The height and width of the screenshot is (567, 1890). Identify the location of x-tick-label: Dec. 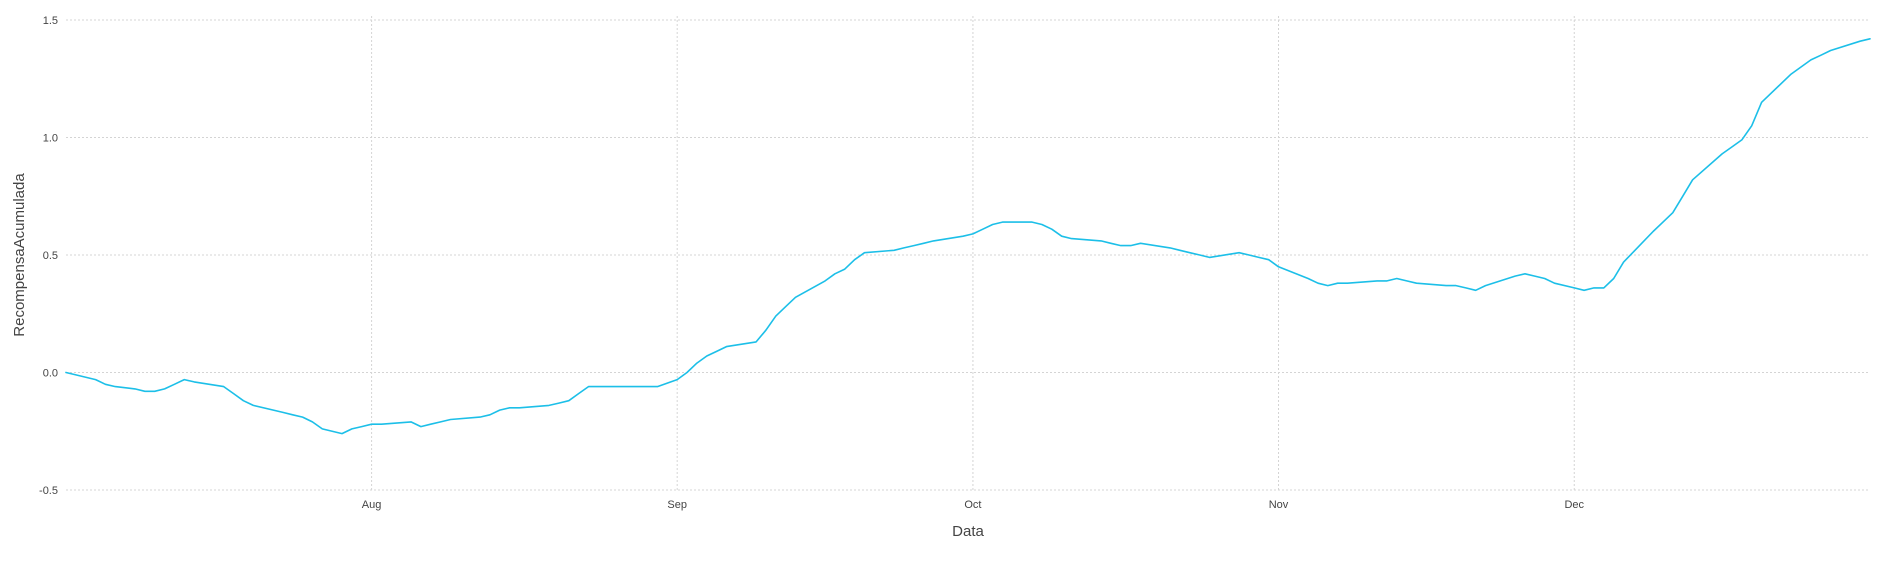
(1574, 505).